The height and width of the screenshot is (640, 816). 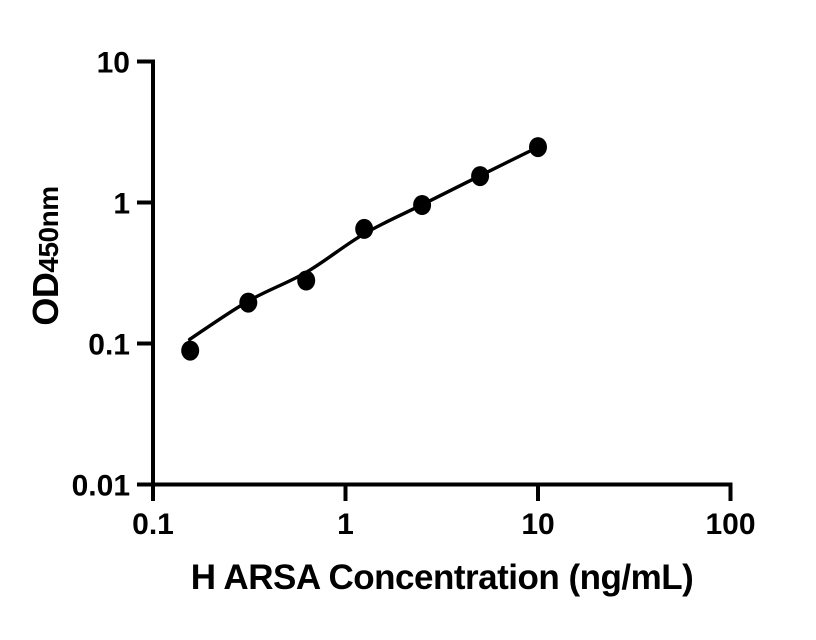 I want to click on x-axis-title-text: H ARSA Concentration (ng/mL), so click(x=442, y=577).